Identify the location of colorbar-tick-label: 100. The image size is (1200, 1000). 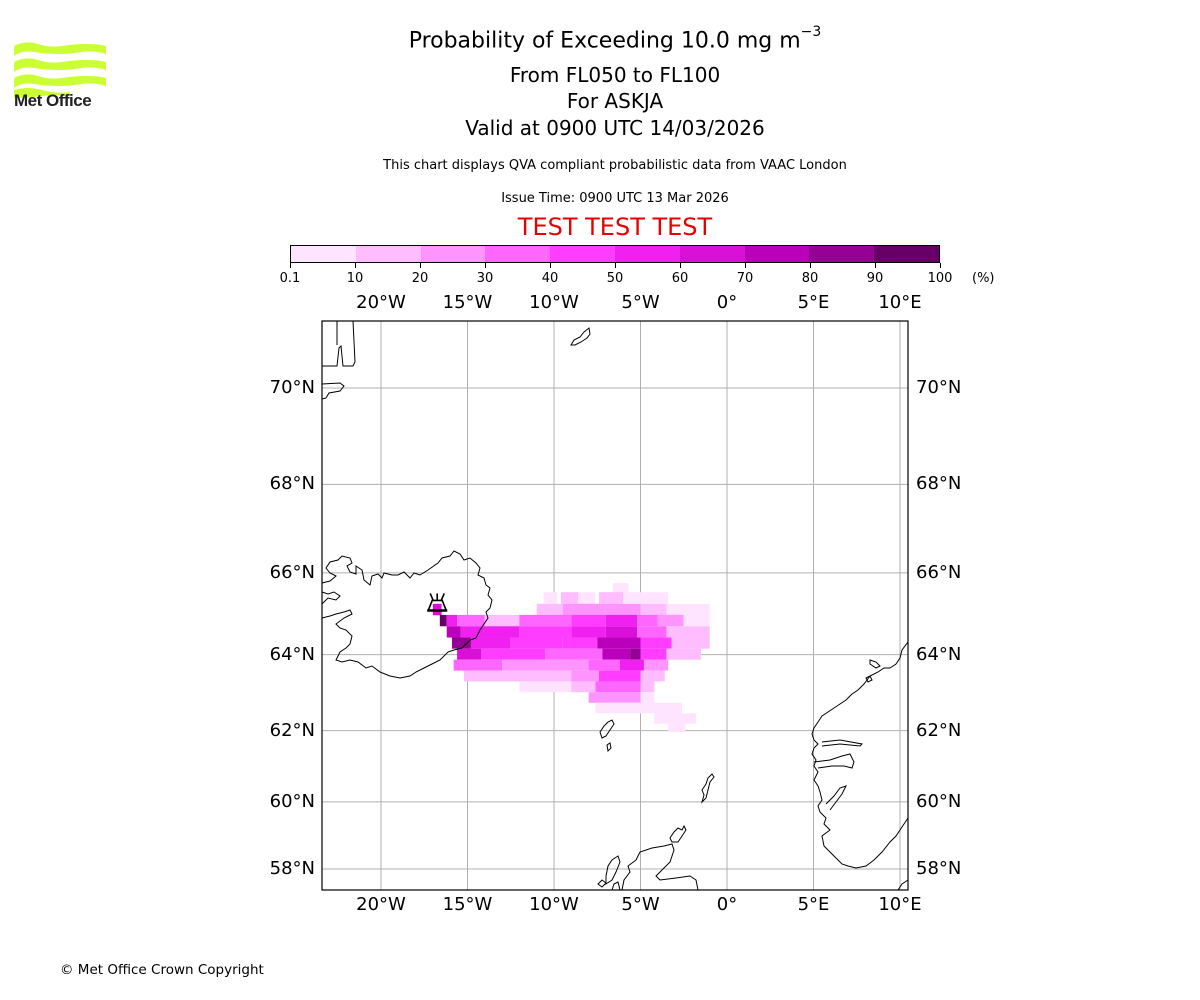
(940, 278).